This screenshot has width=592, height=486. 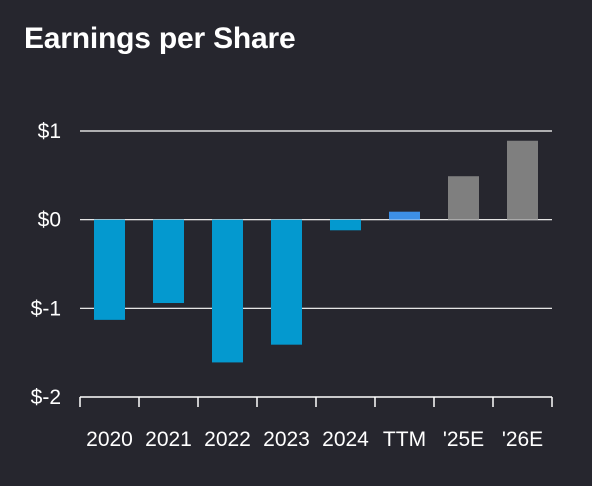 I want to click on x-tick-label: 2023, so click(x=286, y=439).